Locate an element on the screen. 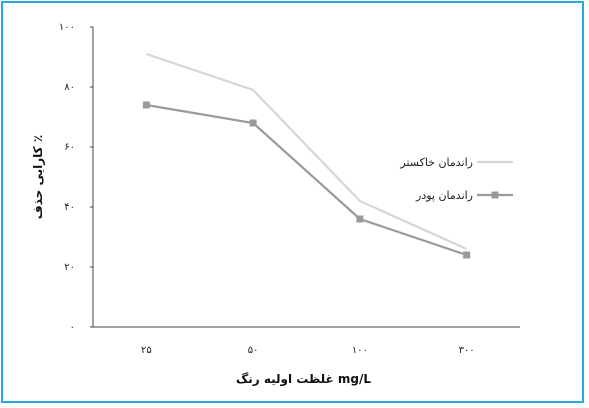 The height and width of the screenshot is (408, 589). x-tick-label: ۳۰۰ is located at coordinates (467, 350).